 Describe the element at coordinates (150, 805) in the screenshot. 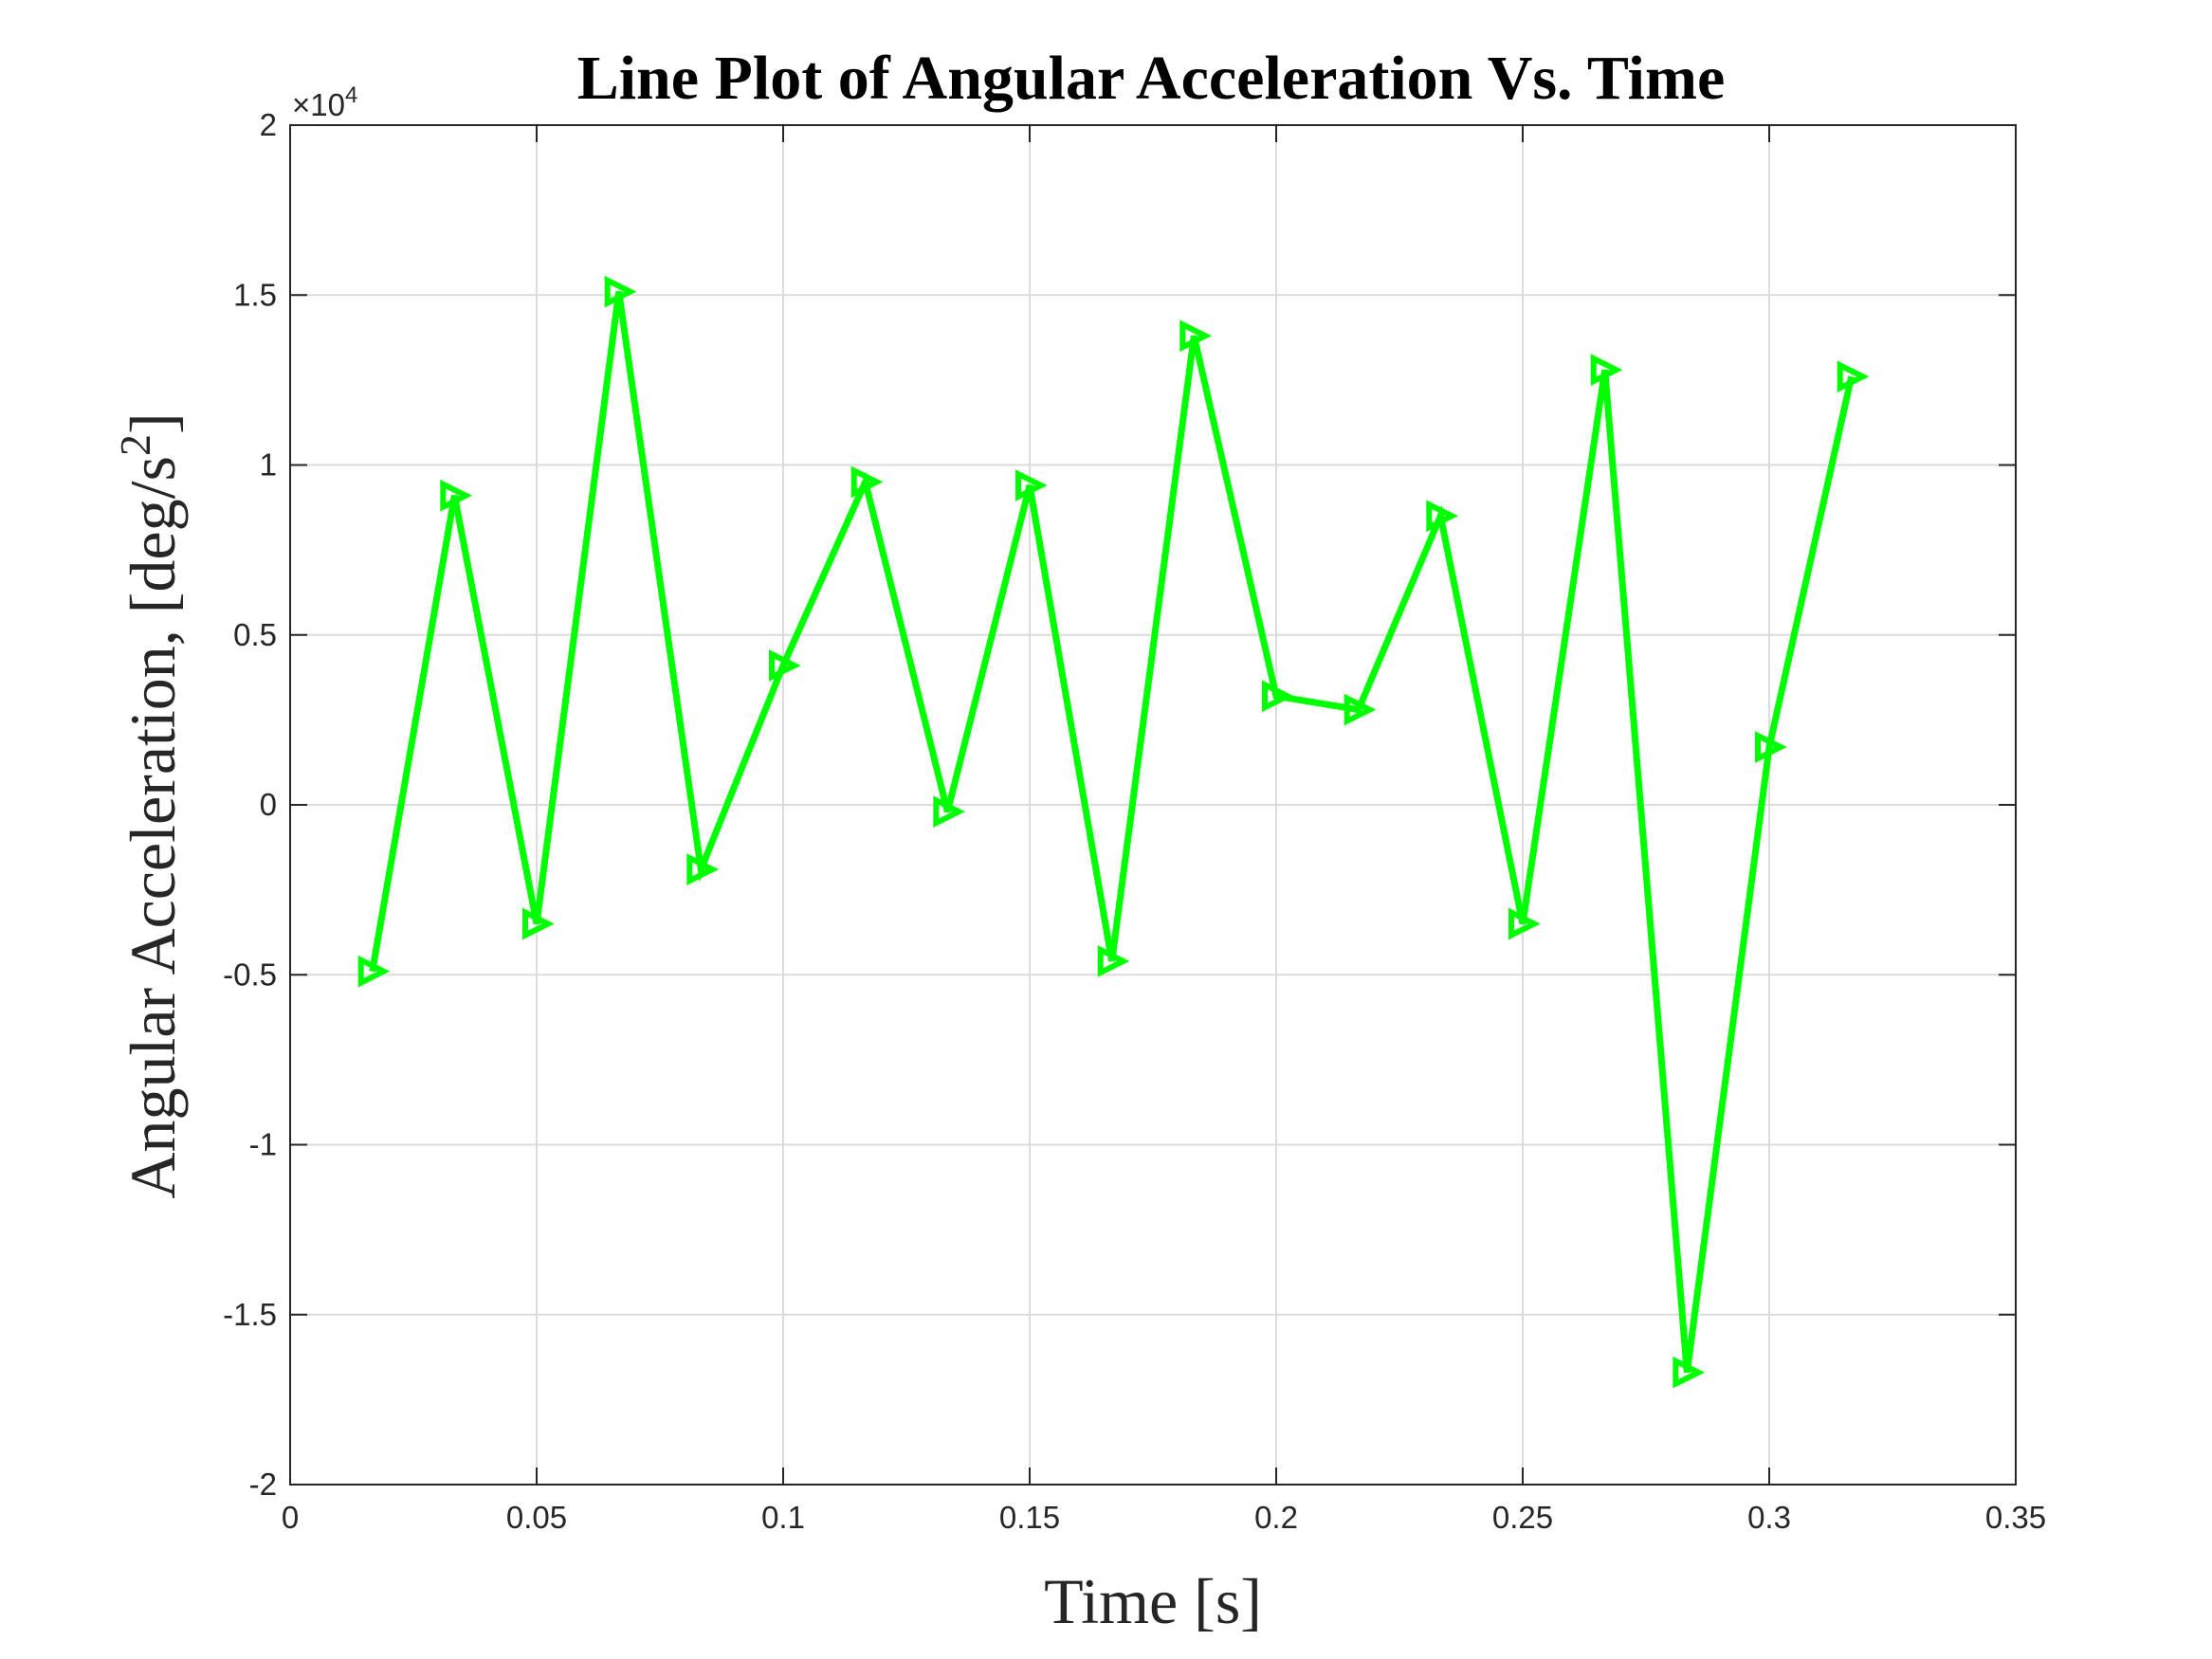

I see `y-axis-label: Angular Acceleration, [deg/s2]` at that location.